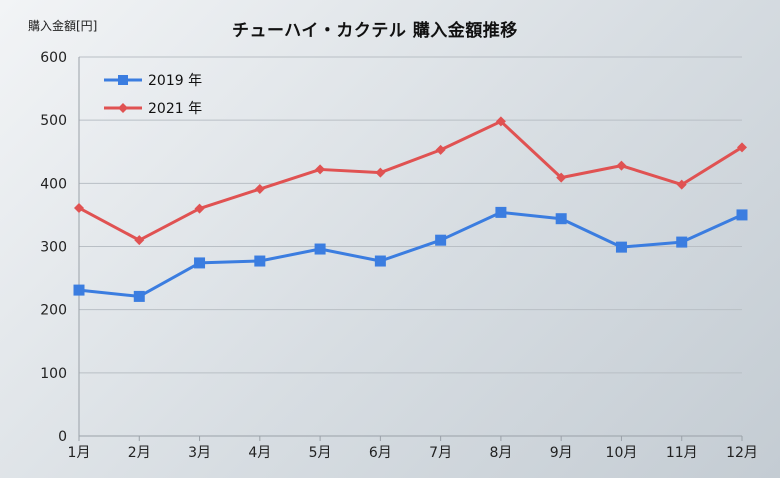 The width and height of the screenshot is (780, 478). What do you see at coordinates (53, 58) in the screenshot?
I see `y-tick-label-6: 600` at bounding box center [53, 58].